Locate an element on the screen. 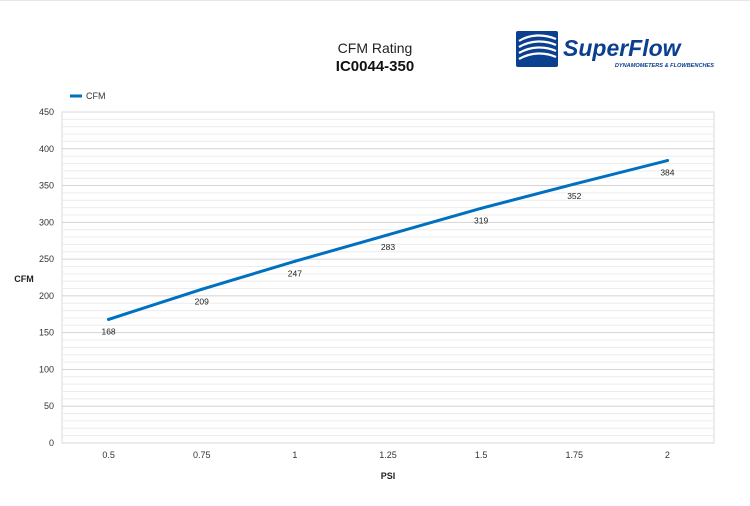 This screenshot has width=750, height=506. data-label: 209 is located at coordinates (202, 301).